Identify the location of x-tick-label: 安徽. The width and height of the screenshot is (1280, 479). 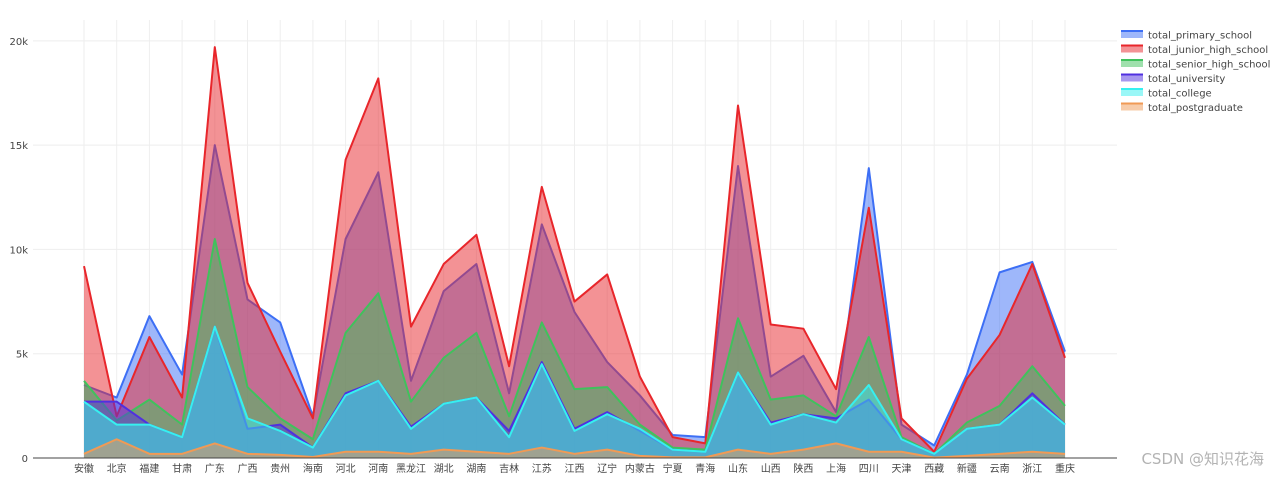
(84, 468).